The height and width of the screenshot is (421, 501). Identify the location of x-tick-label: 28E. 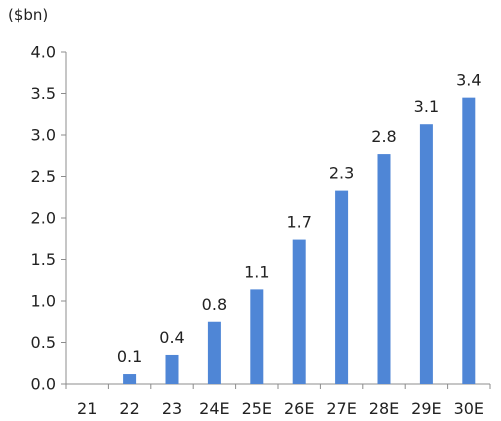
(384, 408).